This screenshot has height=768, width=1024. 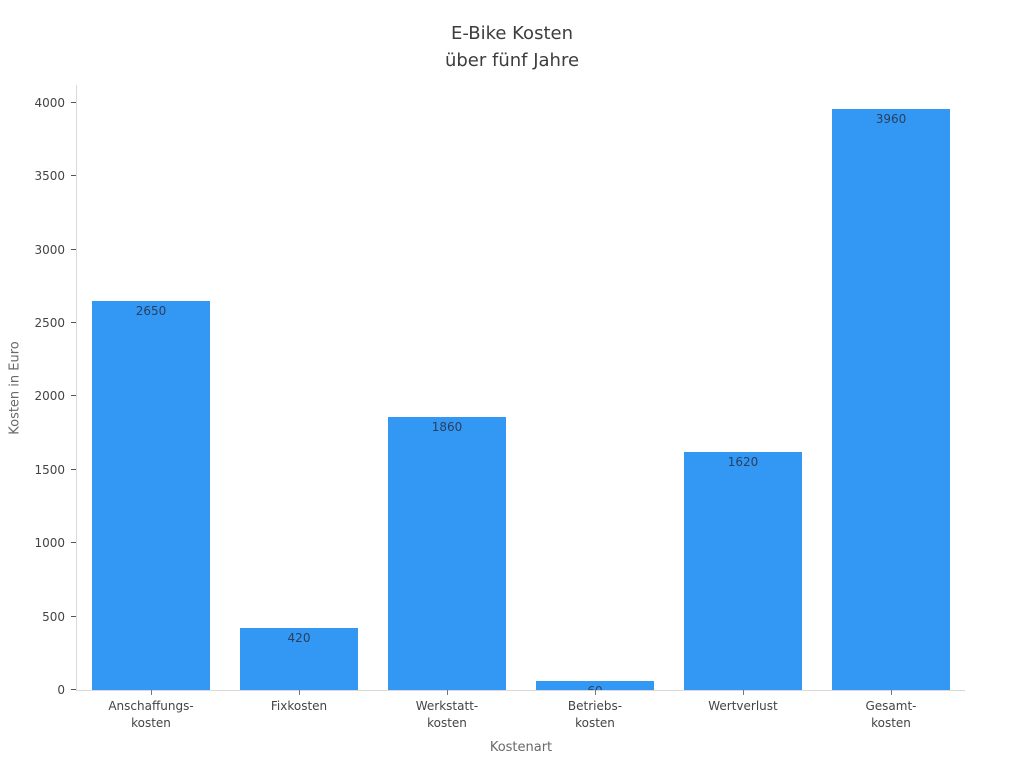 I want to click on bar-value-label: 1860, so click(x=447, y=426).